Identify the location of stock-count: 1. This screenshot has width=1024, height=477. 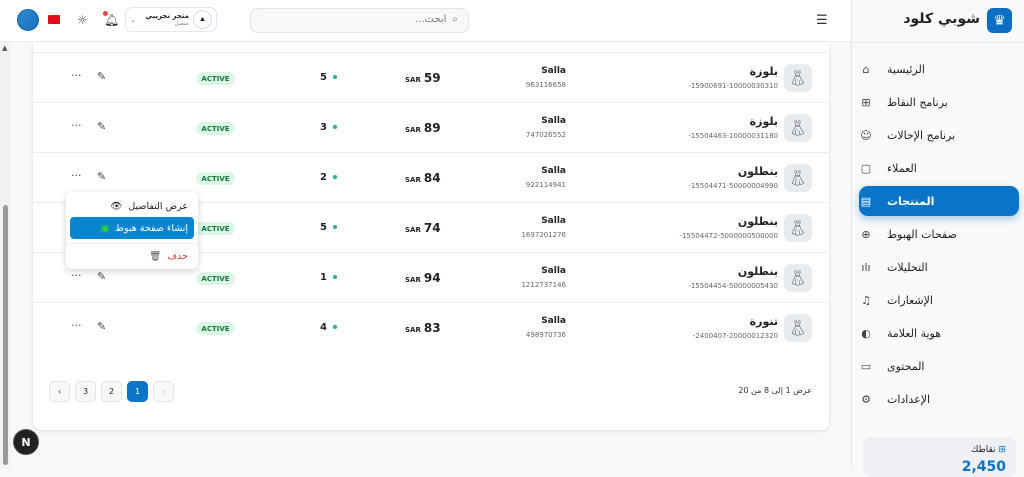
(328, 277).